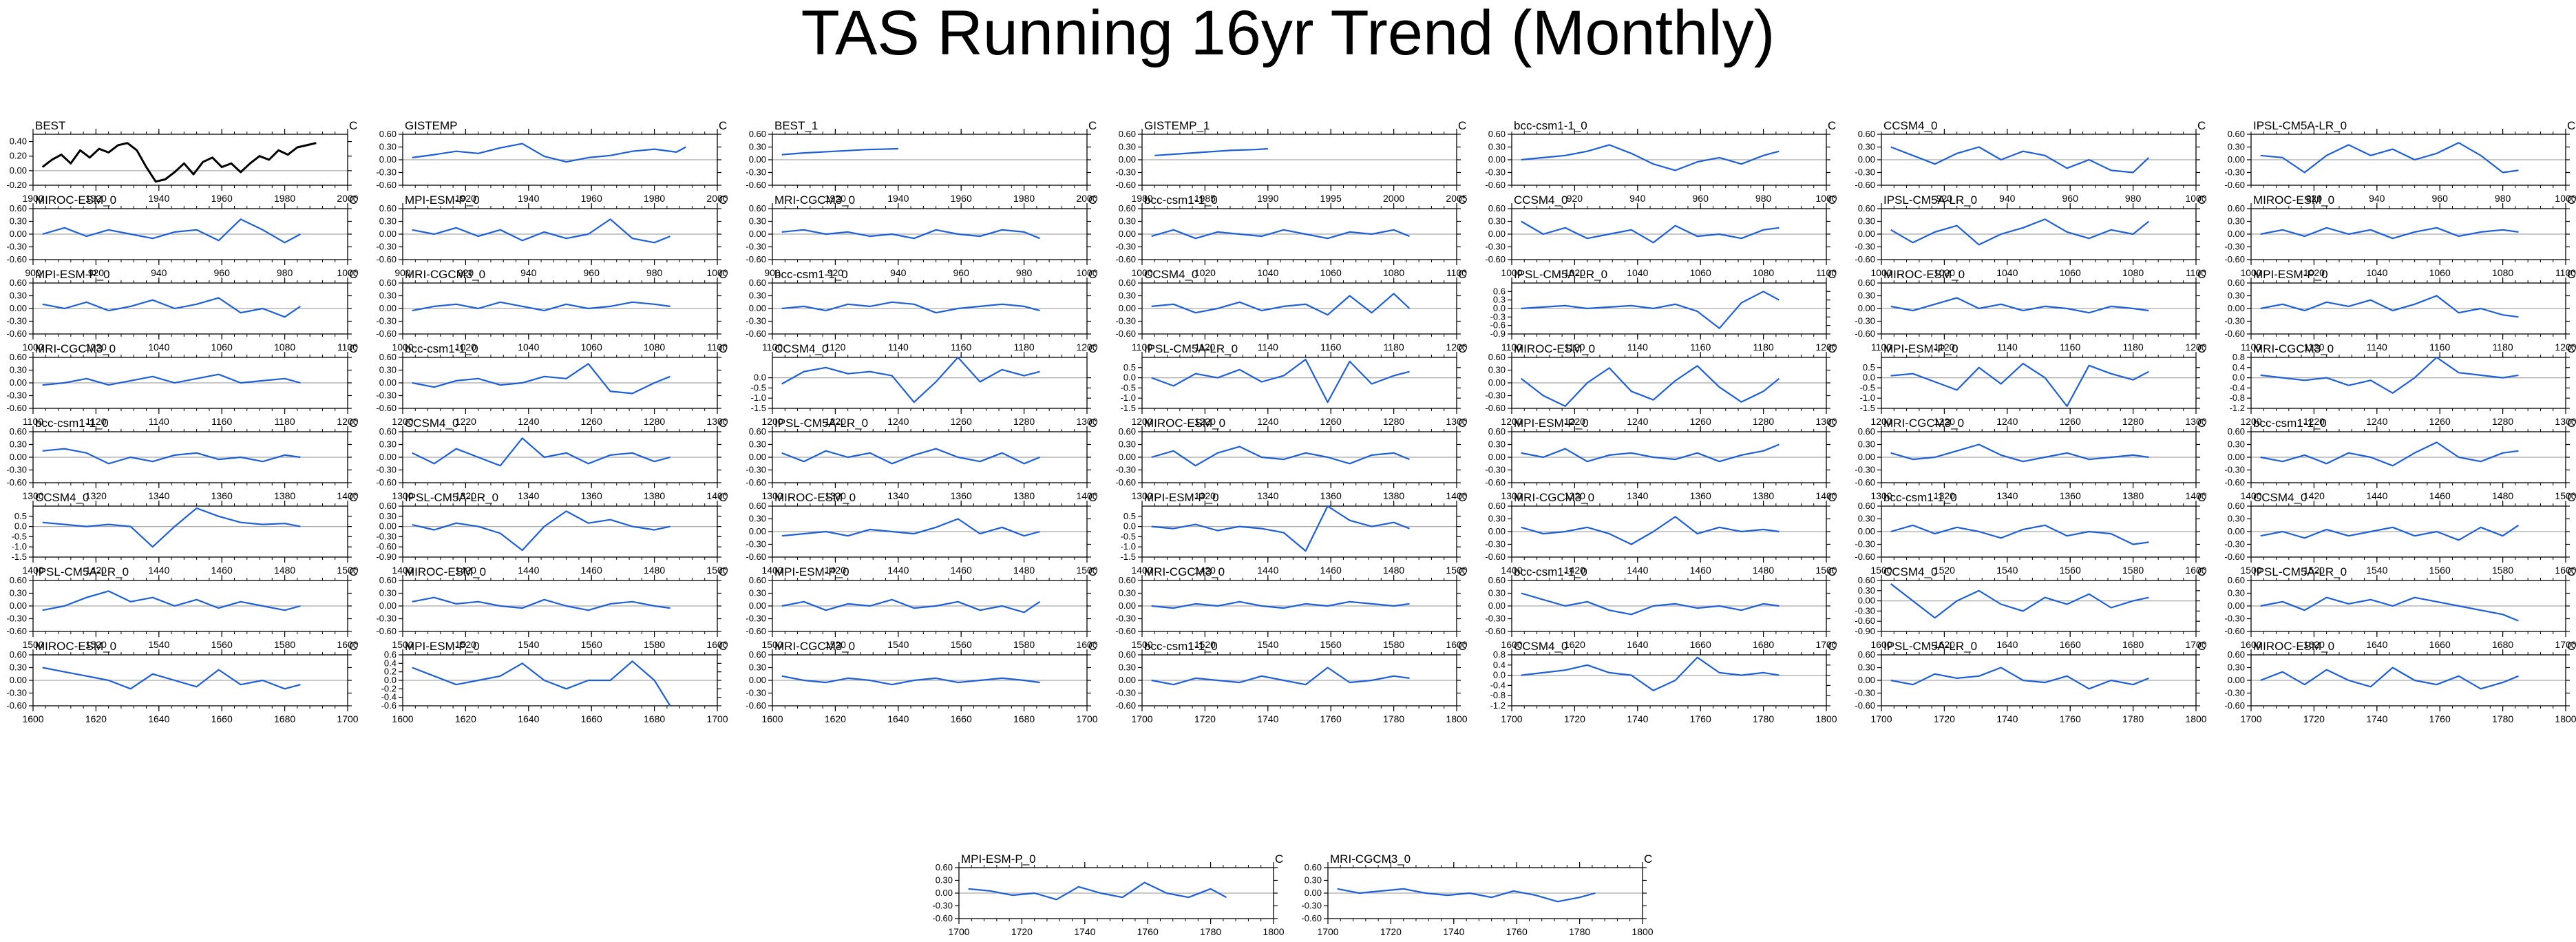 The image size is (2576, 942). What do you see at coordinates (21, 516) in the screenshot?
I see `y-tick-label: 0.5` at bounding box center [21, 516].